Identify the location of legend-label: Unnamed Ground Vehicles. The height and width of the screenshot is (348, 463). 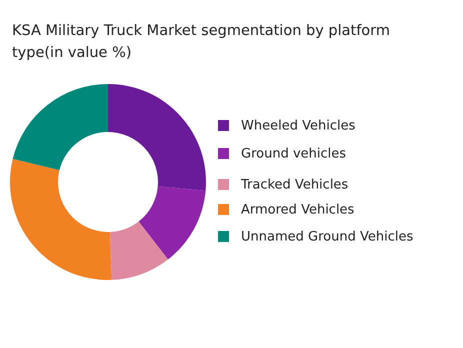
(327, 237).